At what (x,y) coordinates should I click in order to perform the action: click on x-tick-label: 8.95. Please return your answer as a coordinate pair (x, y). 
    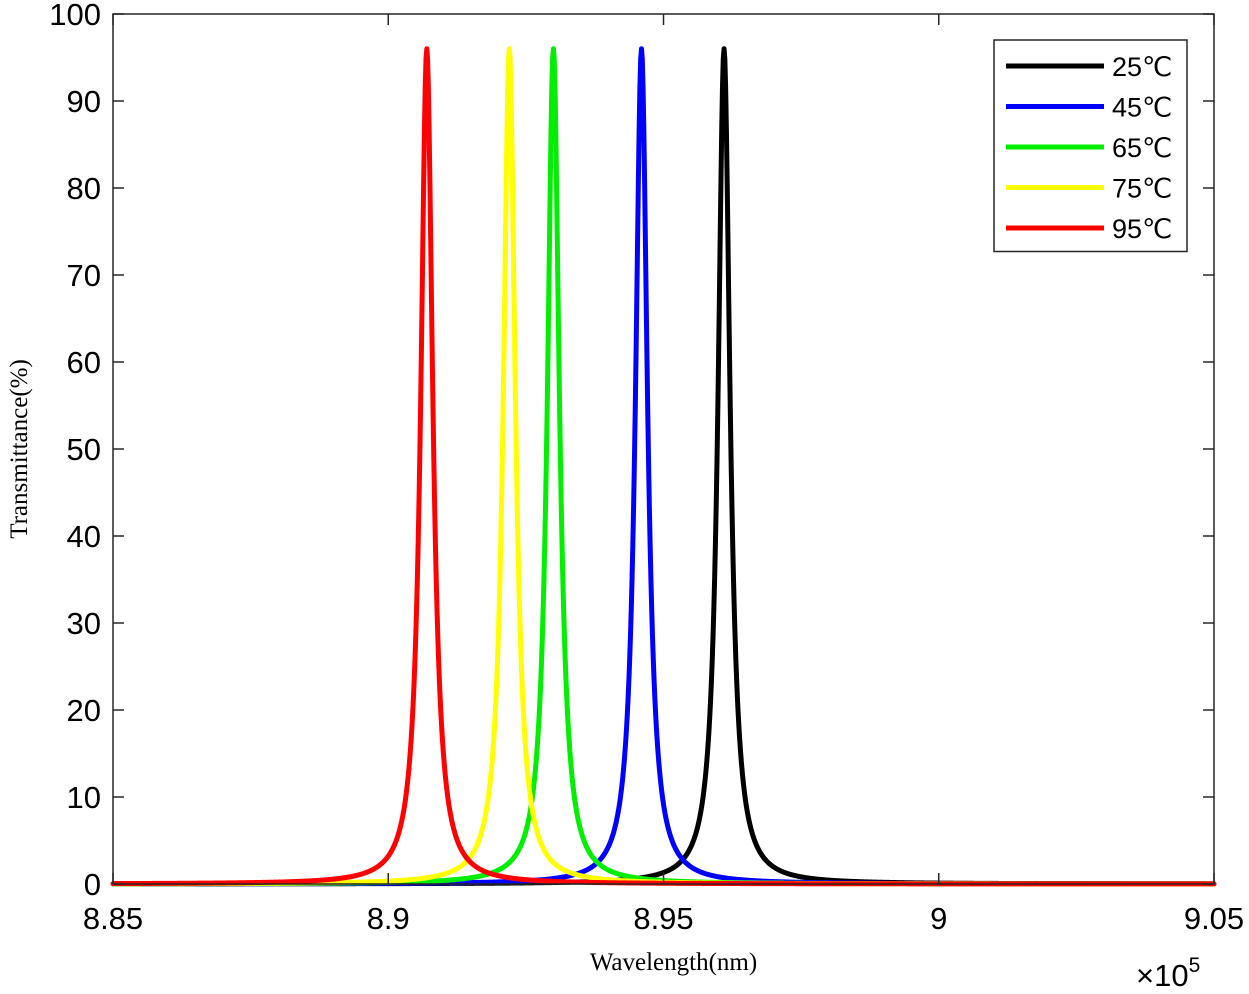
    Looking at the image, I should click on (663, 918).